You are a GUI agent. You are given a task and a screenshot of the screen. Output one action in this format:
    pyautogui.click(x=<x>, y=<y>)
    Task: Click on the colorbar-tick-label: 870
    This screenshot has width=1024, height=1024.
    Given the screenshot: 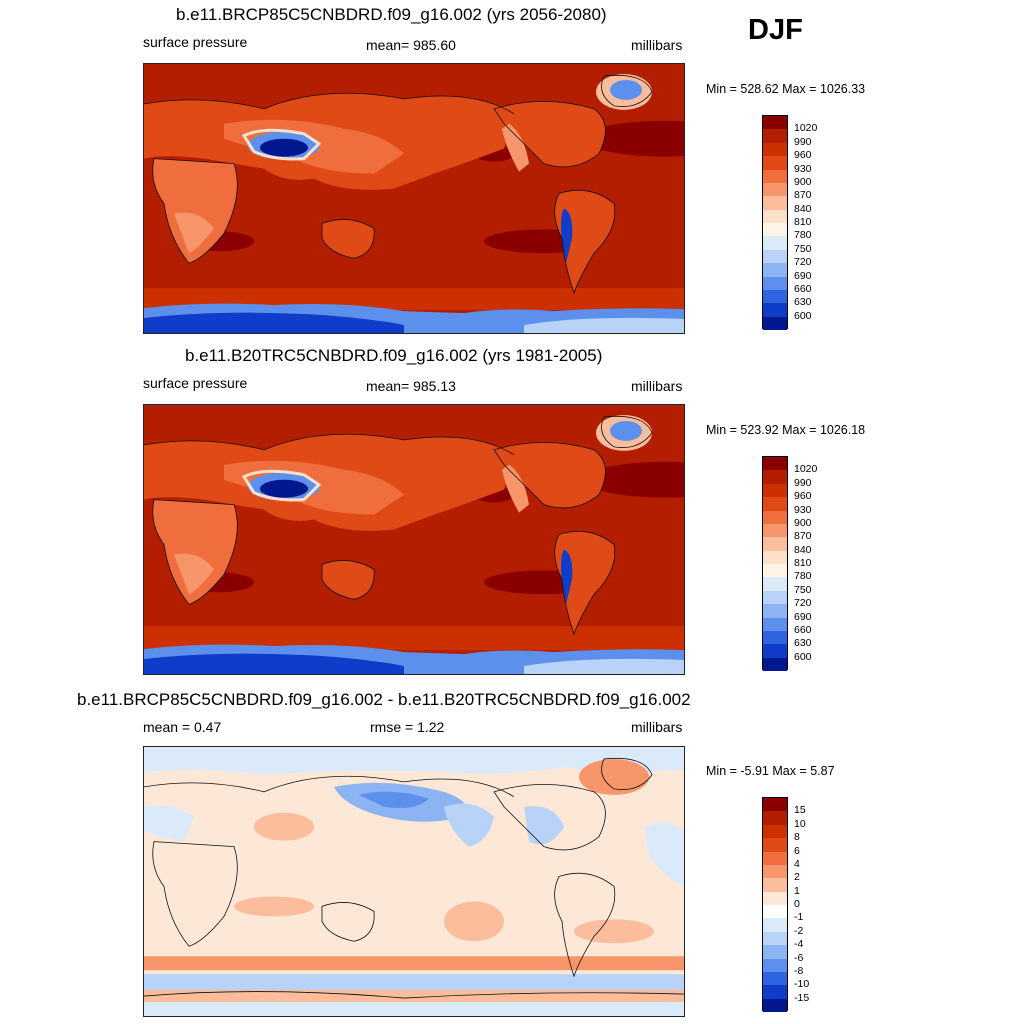 What is the action you would take?
    pyautogui.click(x=803, y=195)
    